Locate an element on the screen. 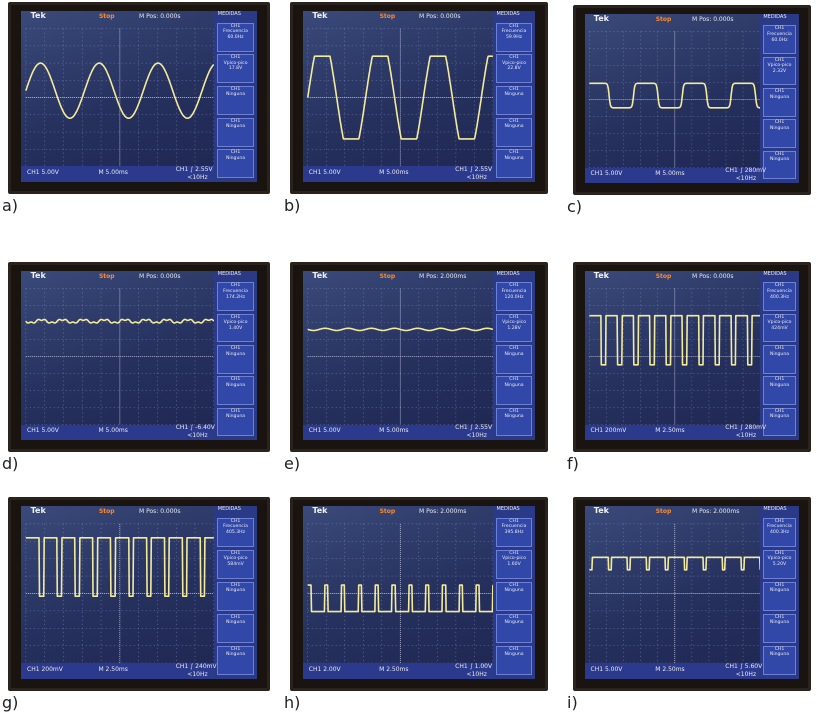  measure-value: 17.8V is located at coordinates (235, 69).